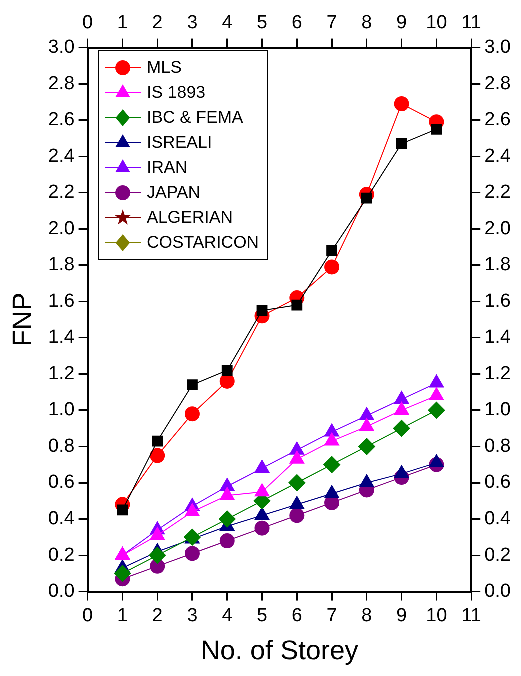  Describe the element at coordinates (498, 156) in the screenshot. I see `y2-tick-label: 2.4` at that location.